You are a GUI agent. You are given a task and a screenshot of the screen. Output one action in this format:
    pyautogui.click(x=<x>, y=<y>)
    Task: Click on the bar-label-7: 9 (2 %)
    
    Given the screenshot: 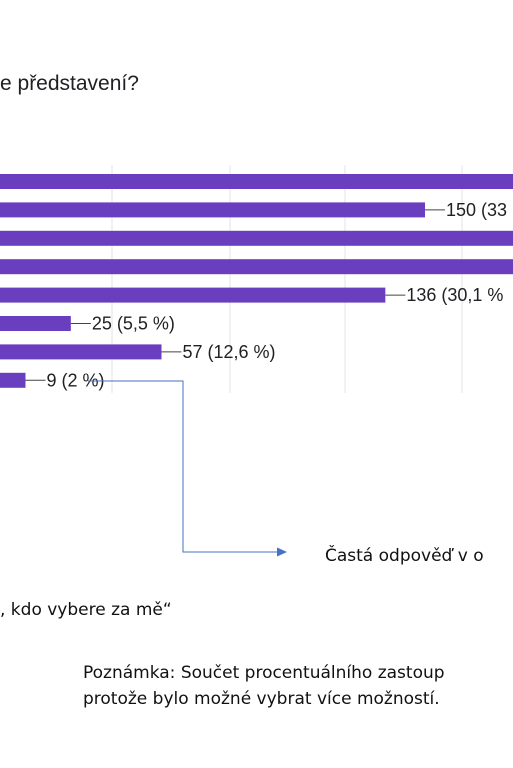 What is the action you would take?
    pyautogui.click(x=76, y=380)
    